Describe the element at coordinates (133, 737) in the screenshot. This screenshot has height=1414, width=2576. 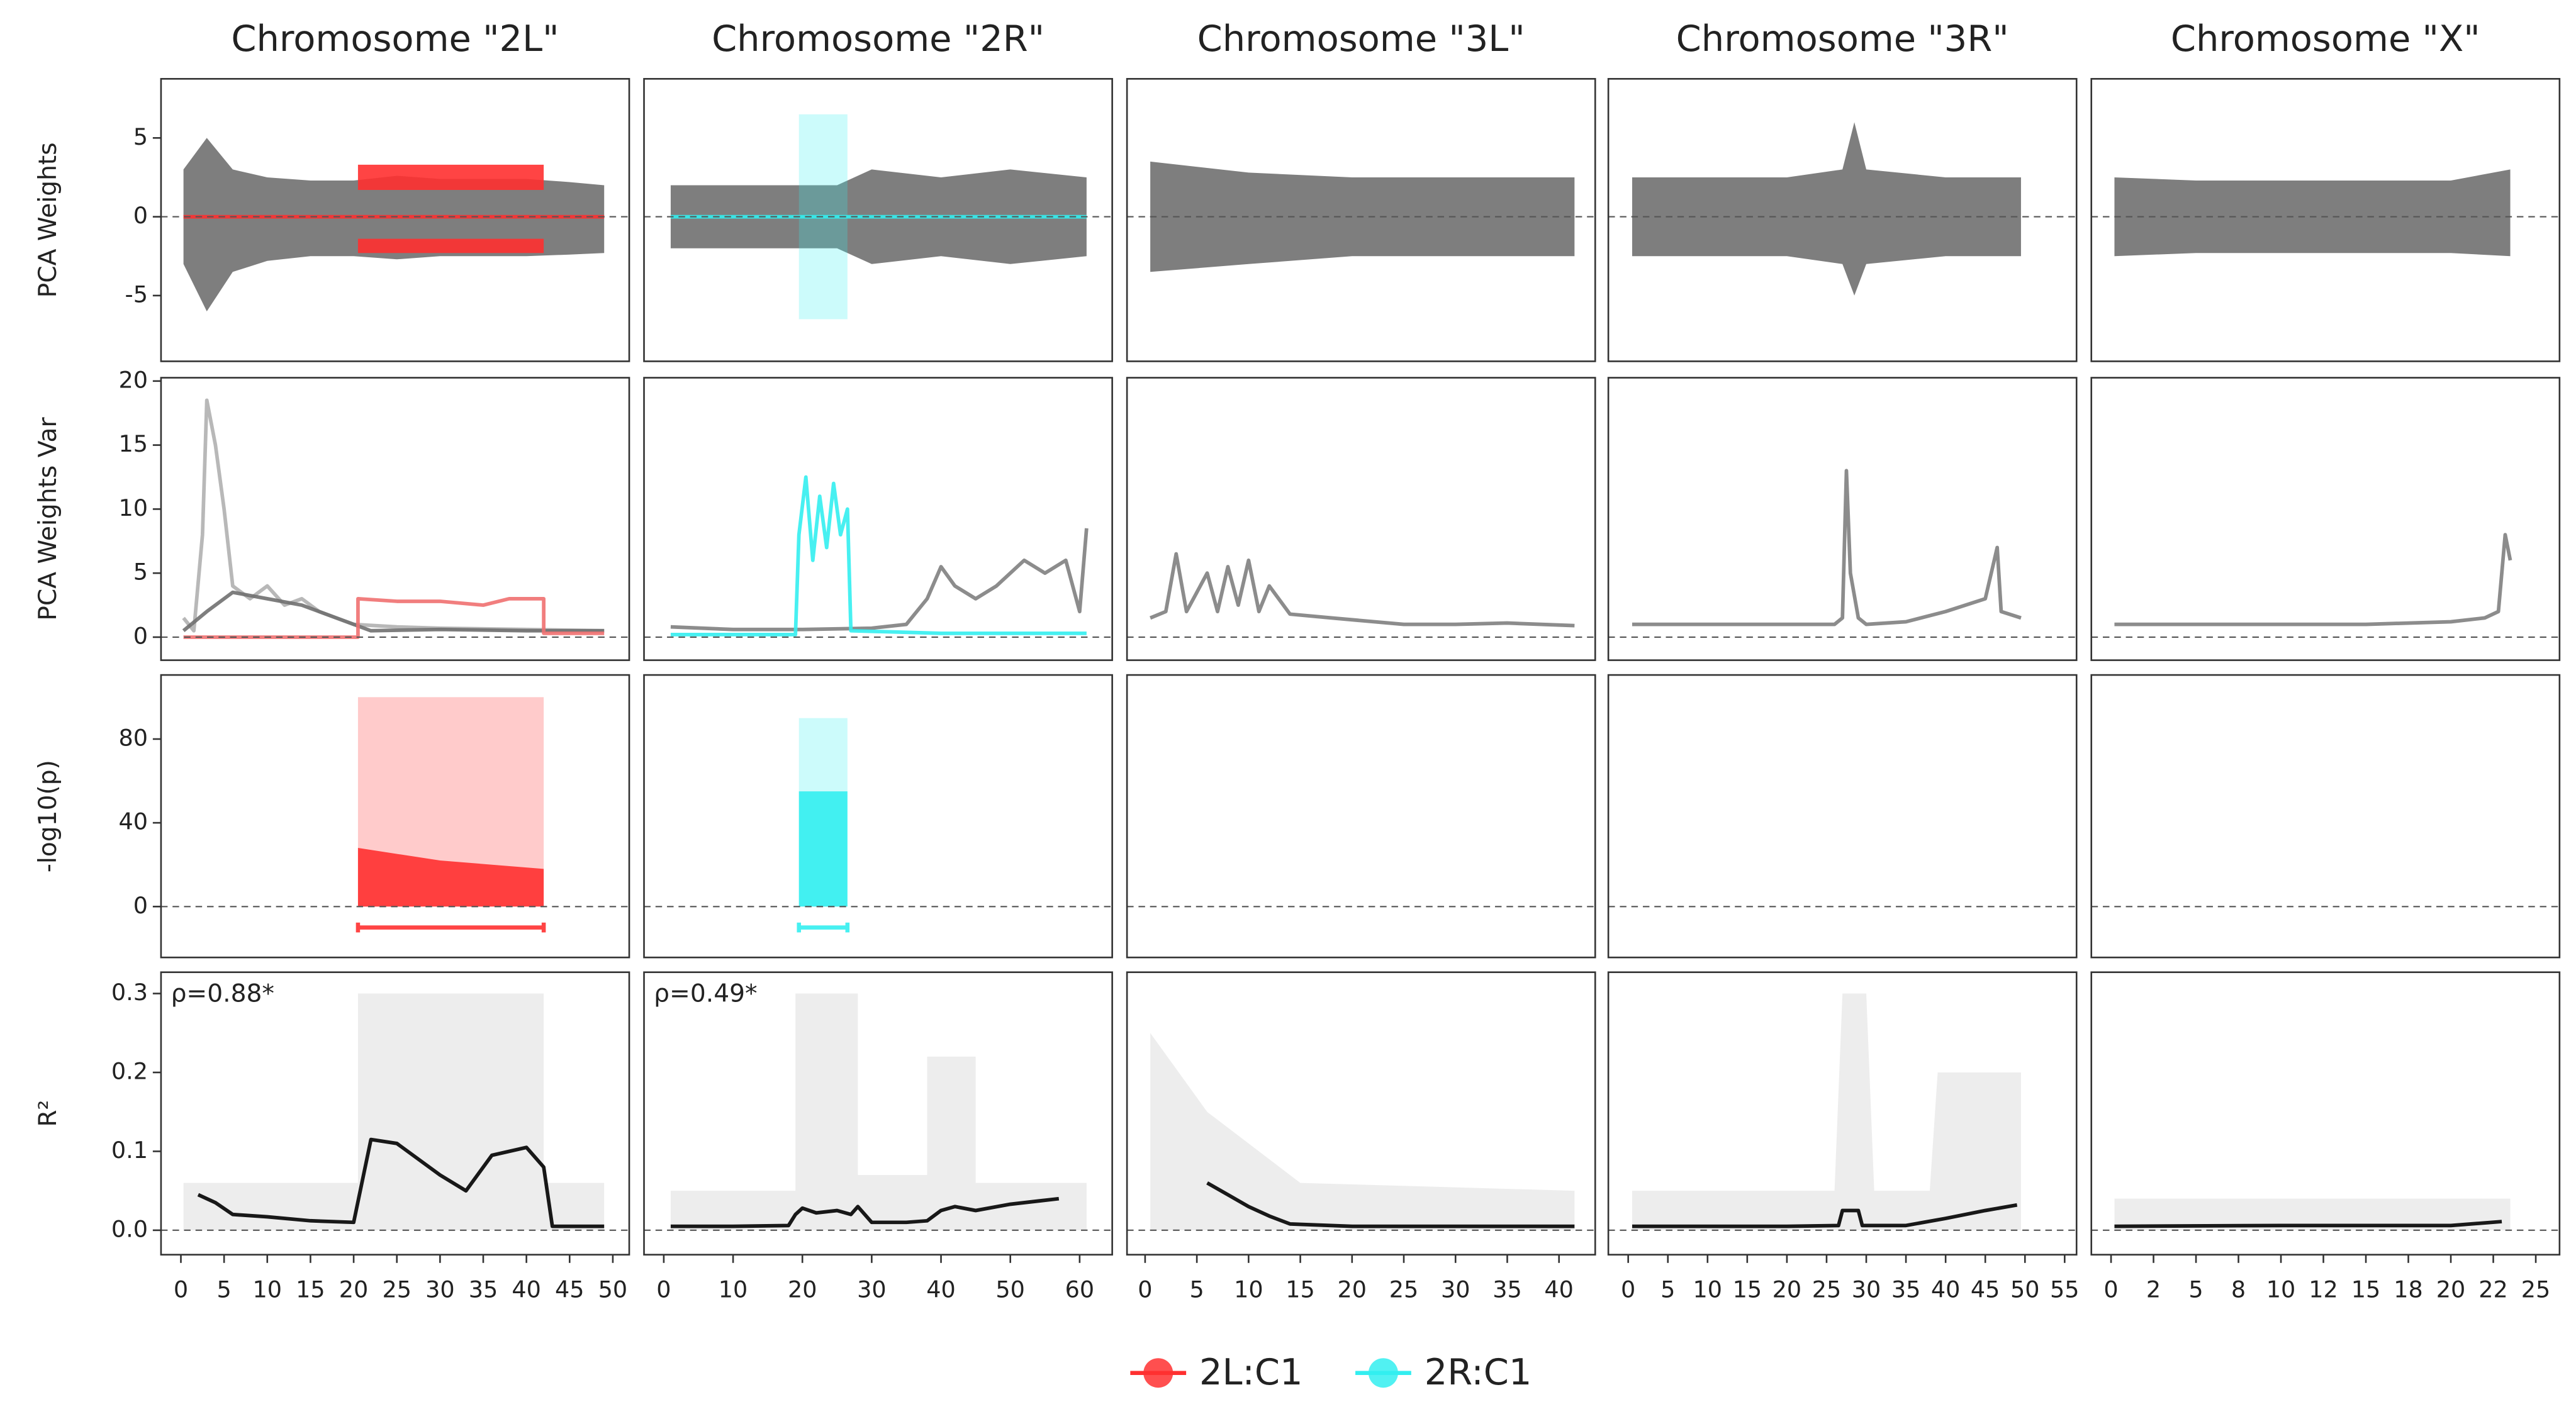
I see `y-tick-label: 80` at that location.